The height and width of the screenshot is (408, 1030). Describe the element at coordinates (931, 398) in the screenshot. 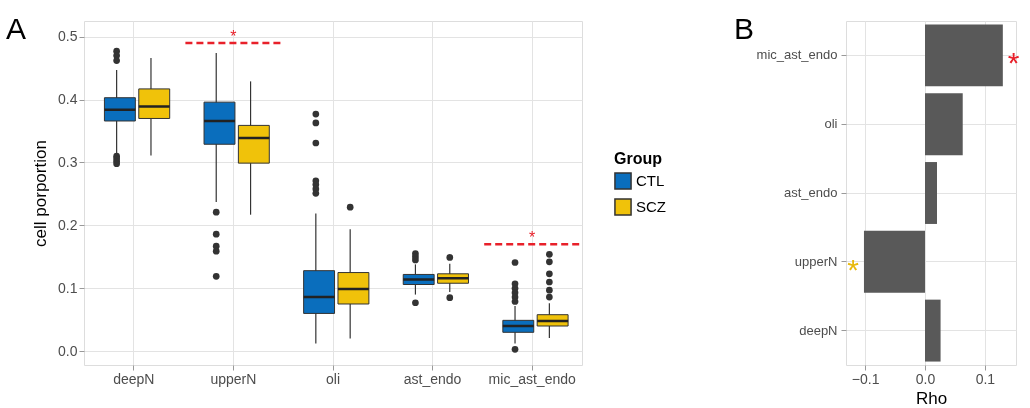

I see `x-axis-title: Rho` at that location.